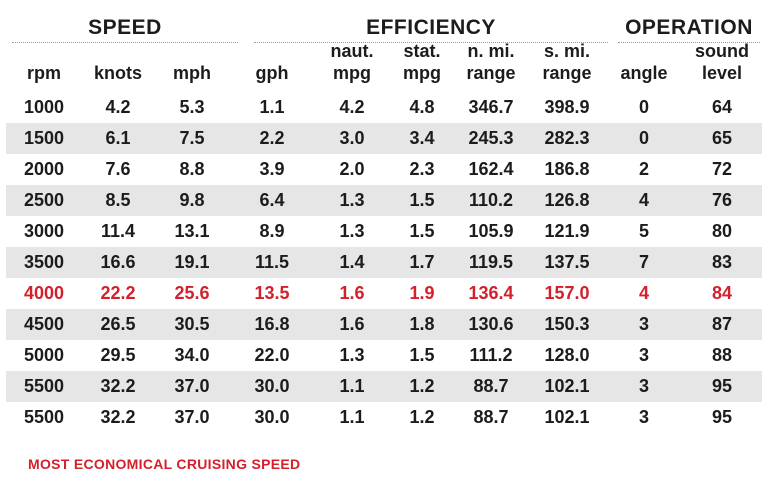  Describe the element at coordinates (192, 386) in the screenshot. I see `table-cell: 37.0` at that location.